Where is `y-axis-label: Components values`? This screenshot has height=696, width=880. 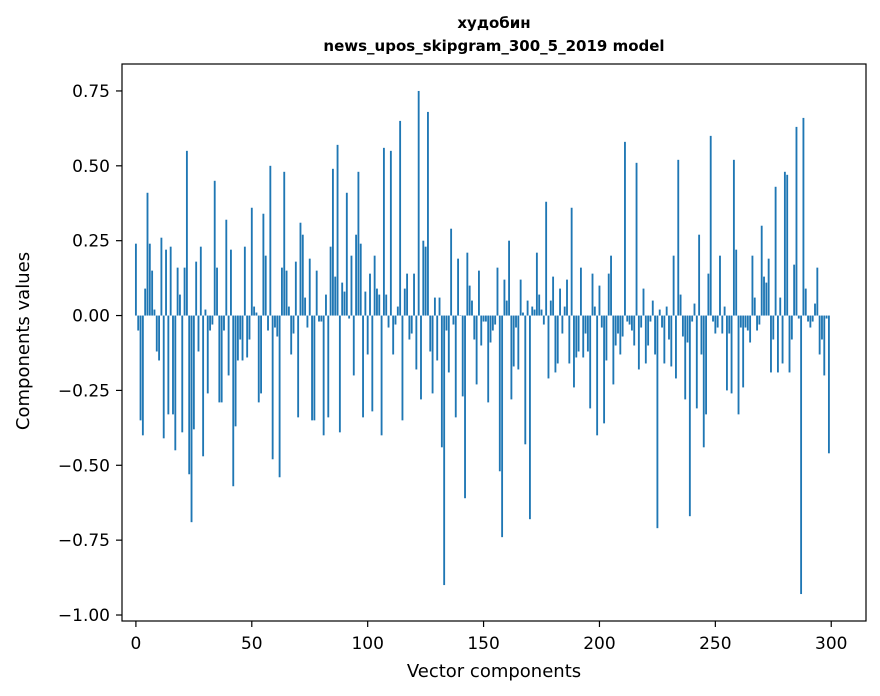
y-axis-label: Components values is located at coordinates (23, 341).